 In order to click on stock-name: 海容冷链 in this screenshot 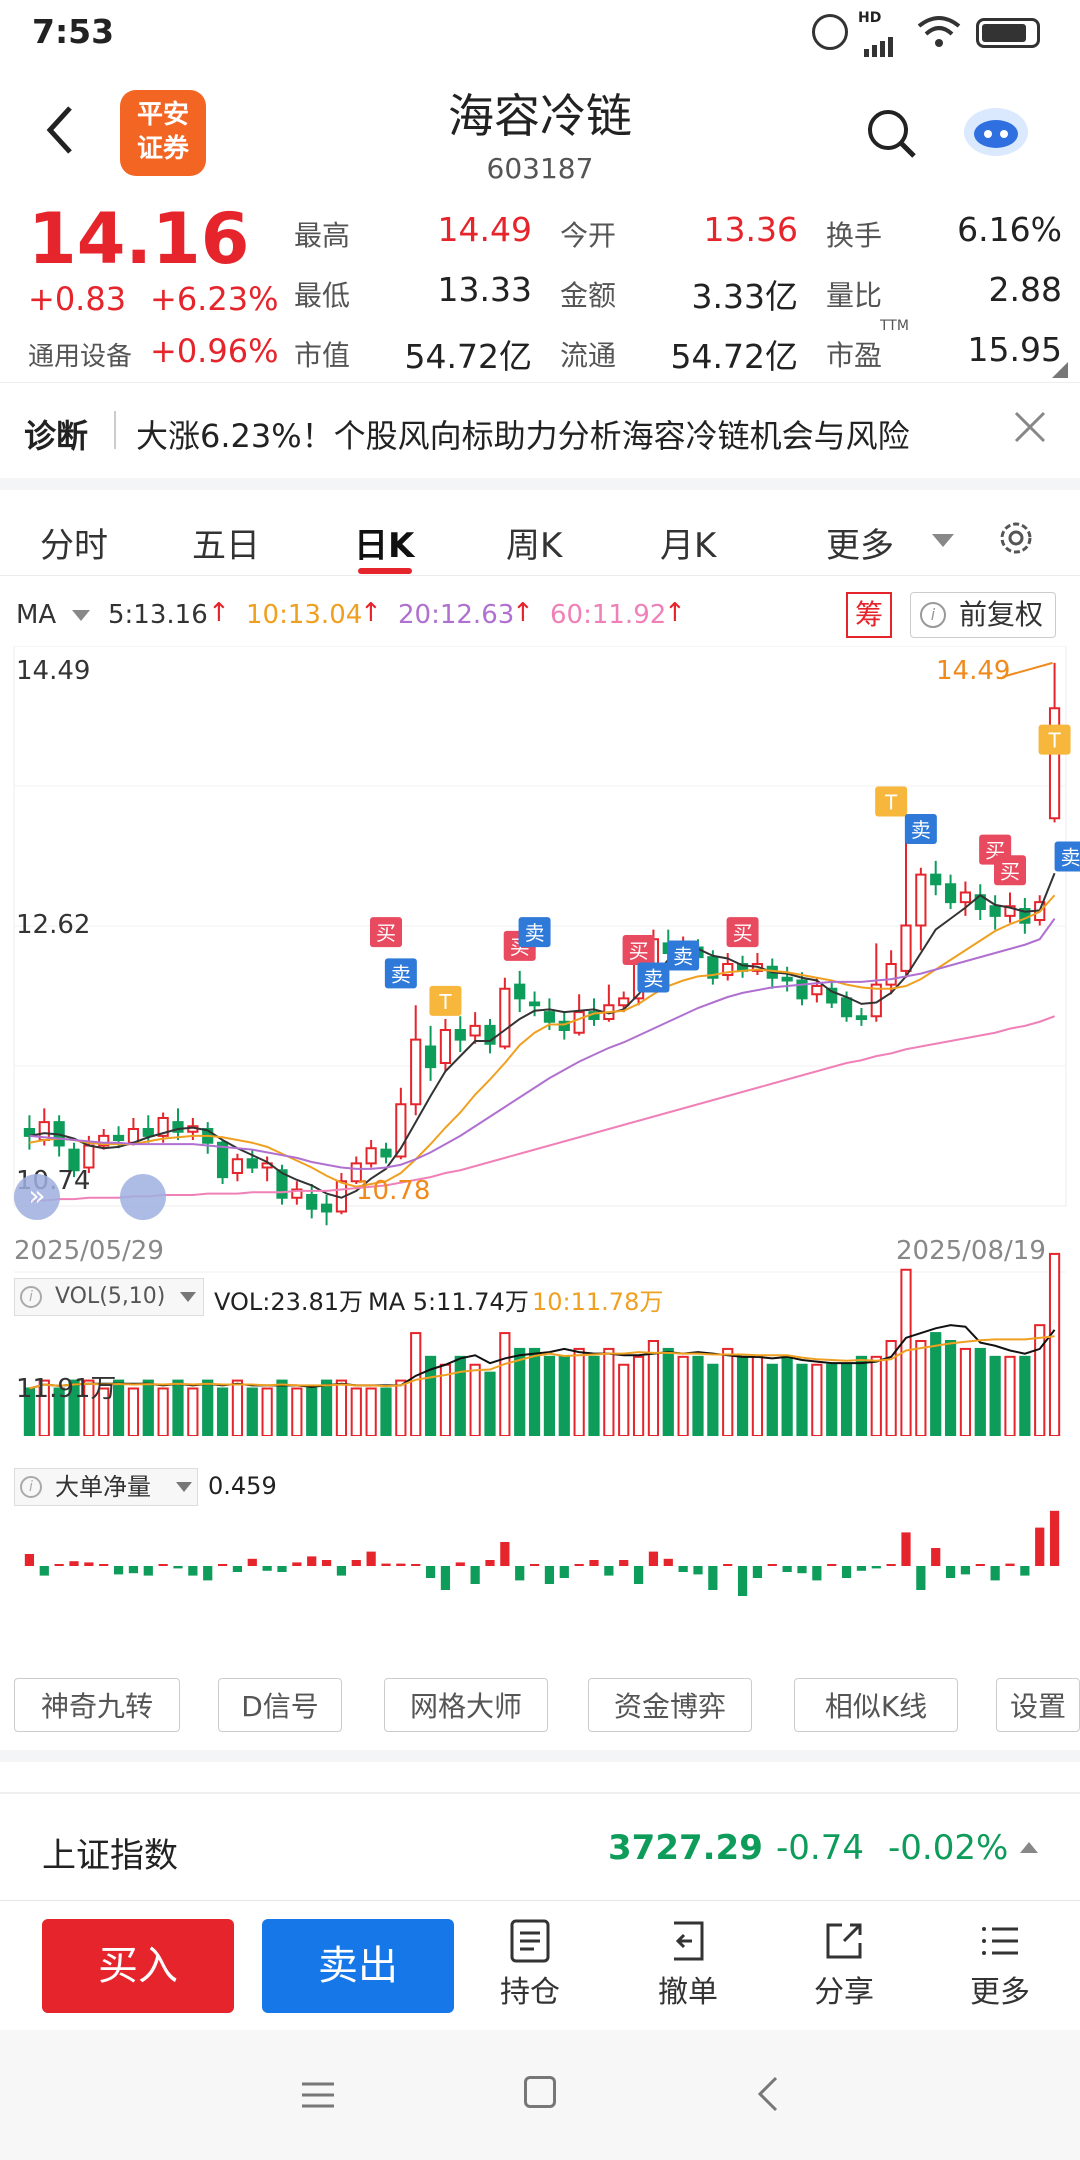, I will do `click(540, 116)`.